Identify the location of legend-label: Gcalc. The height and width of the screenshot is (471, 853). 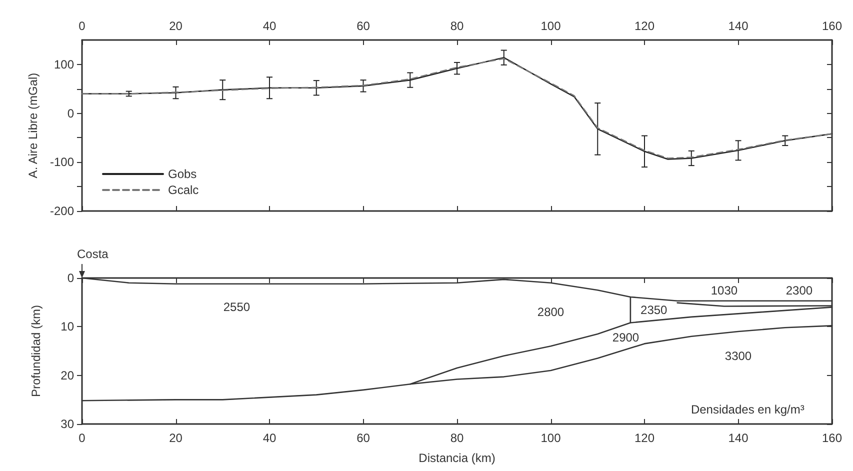
(183, 190).